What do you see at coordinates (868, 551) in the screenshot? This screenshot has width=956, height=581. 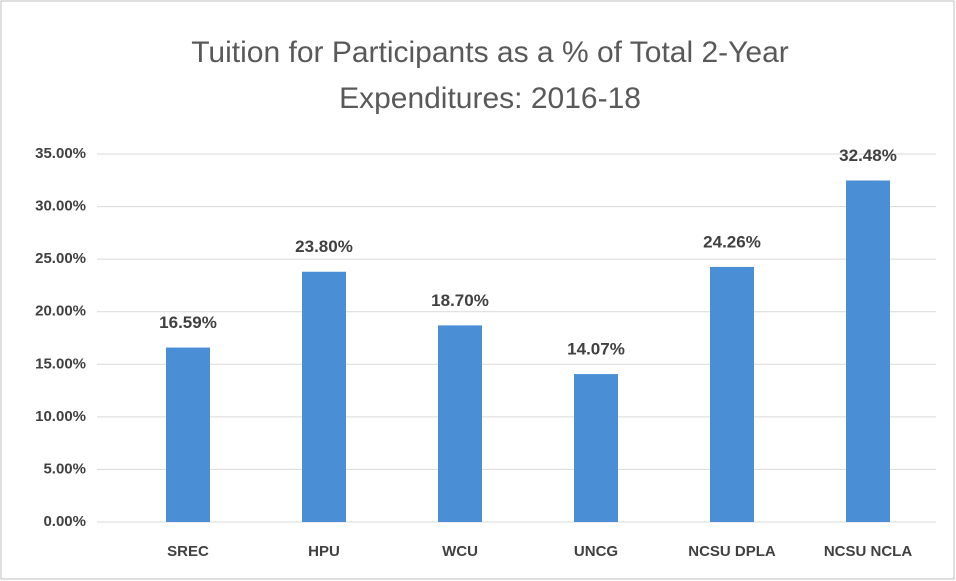 I see `x-tick-label: NCSU NCLA` at bounding box center [868, 551].